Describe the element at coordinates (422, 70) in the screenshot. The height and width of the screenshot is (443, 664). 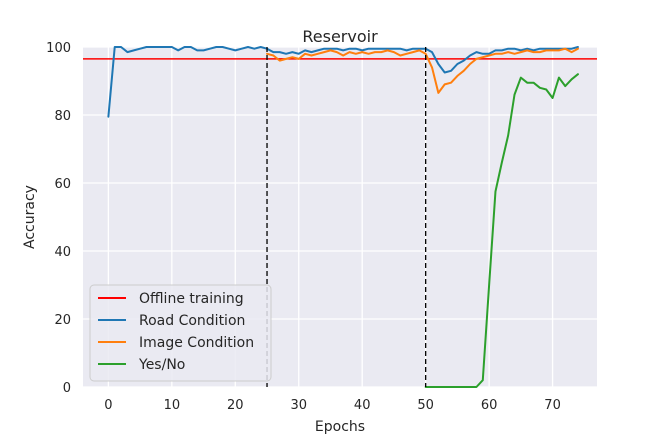
I see `series-line-image-condition` at that location.